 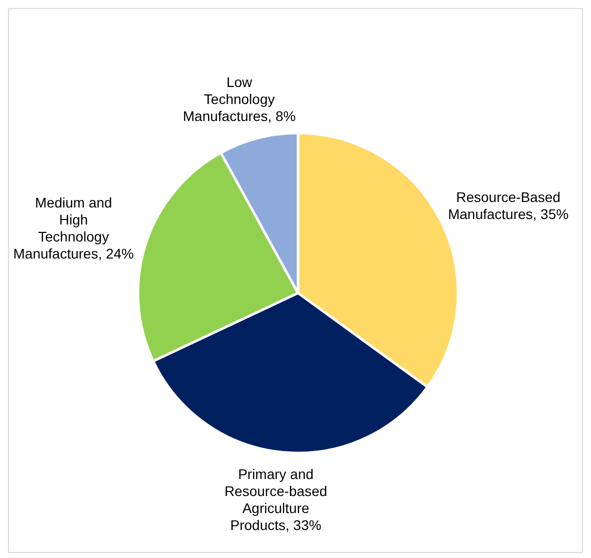 I want to click on slice-label: Medium and High Technology Manufactures, 24%, so click(x=73, y=228).